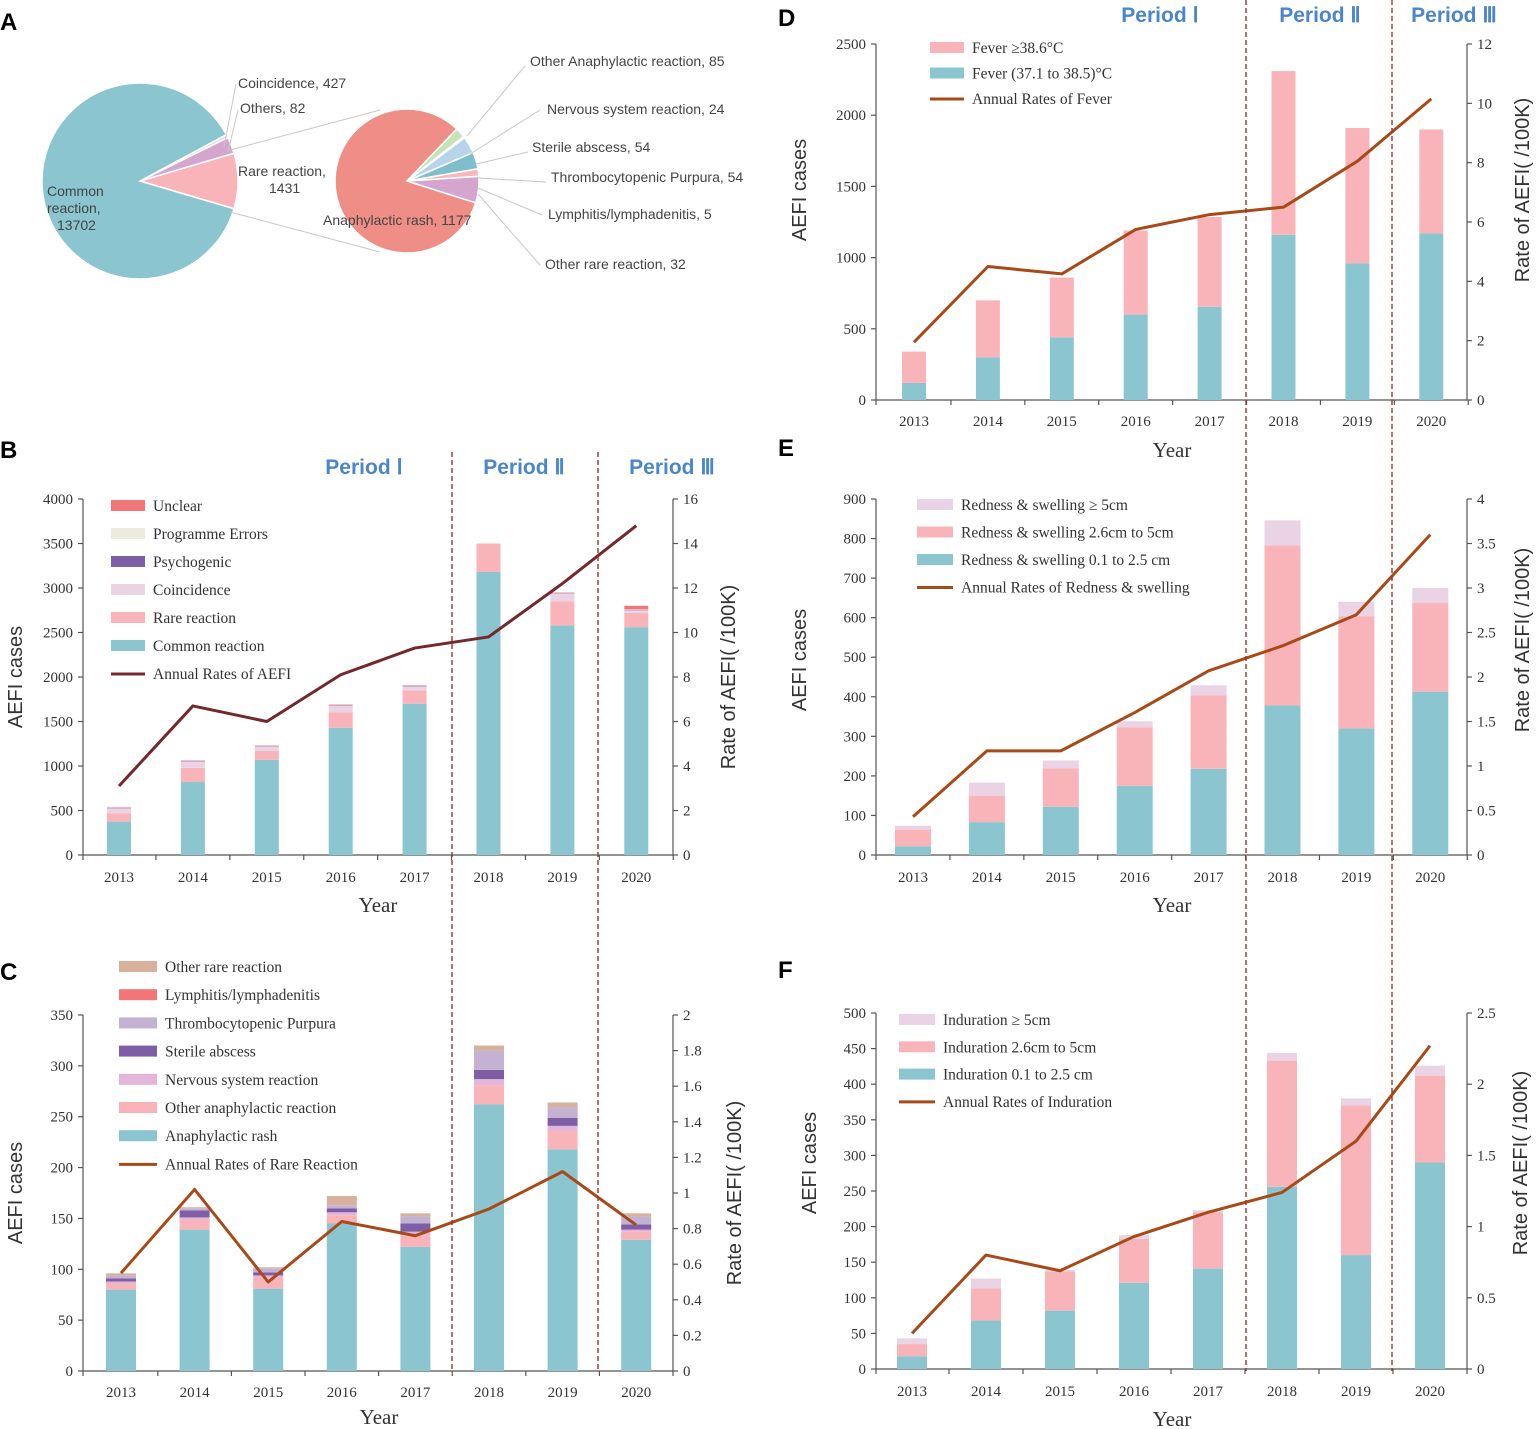 This screenshot has height=1429, width=1536. What do you see at coordinates (209, 646) in the screenshot?
I see `legend-label-common-reaction: Common reaction` at bounding box center [209, 646].